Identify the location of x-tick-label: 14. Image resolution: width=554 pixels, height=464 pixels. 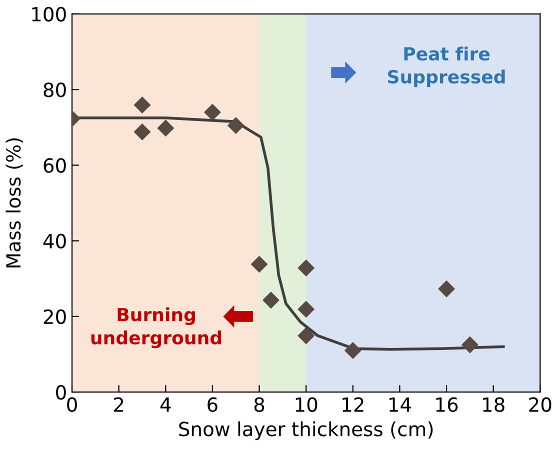
(400, 405).